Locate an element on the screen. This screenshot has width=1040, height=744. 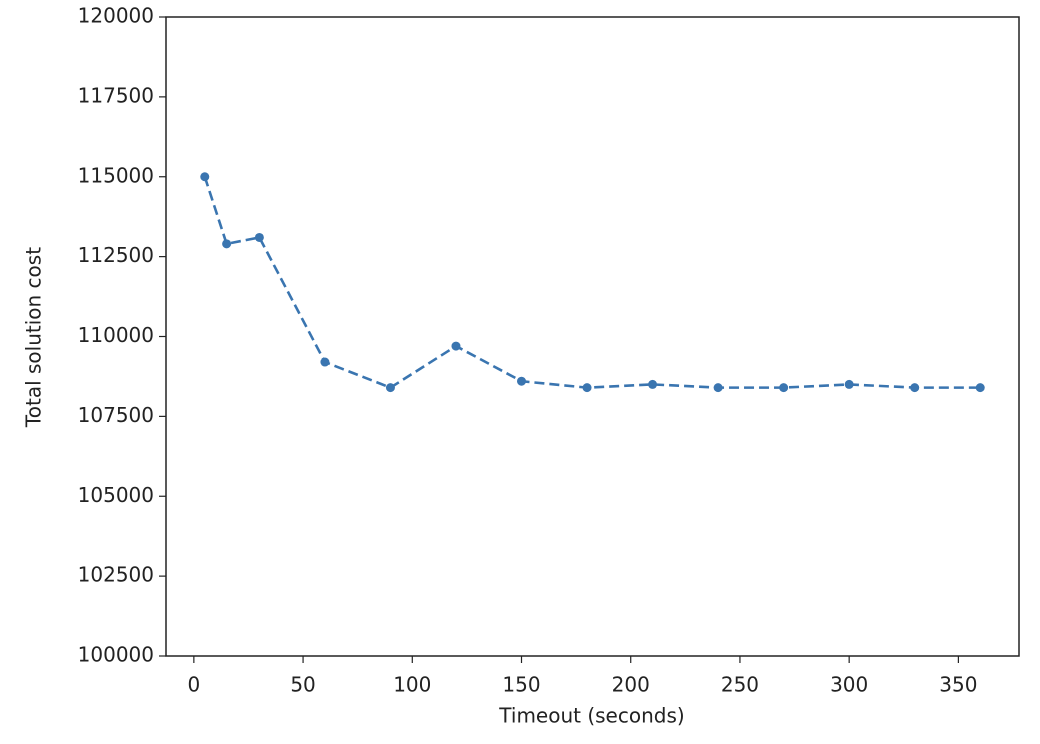
x-tick-label: 100 is located at coordinates (412, 685).